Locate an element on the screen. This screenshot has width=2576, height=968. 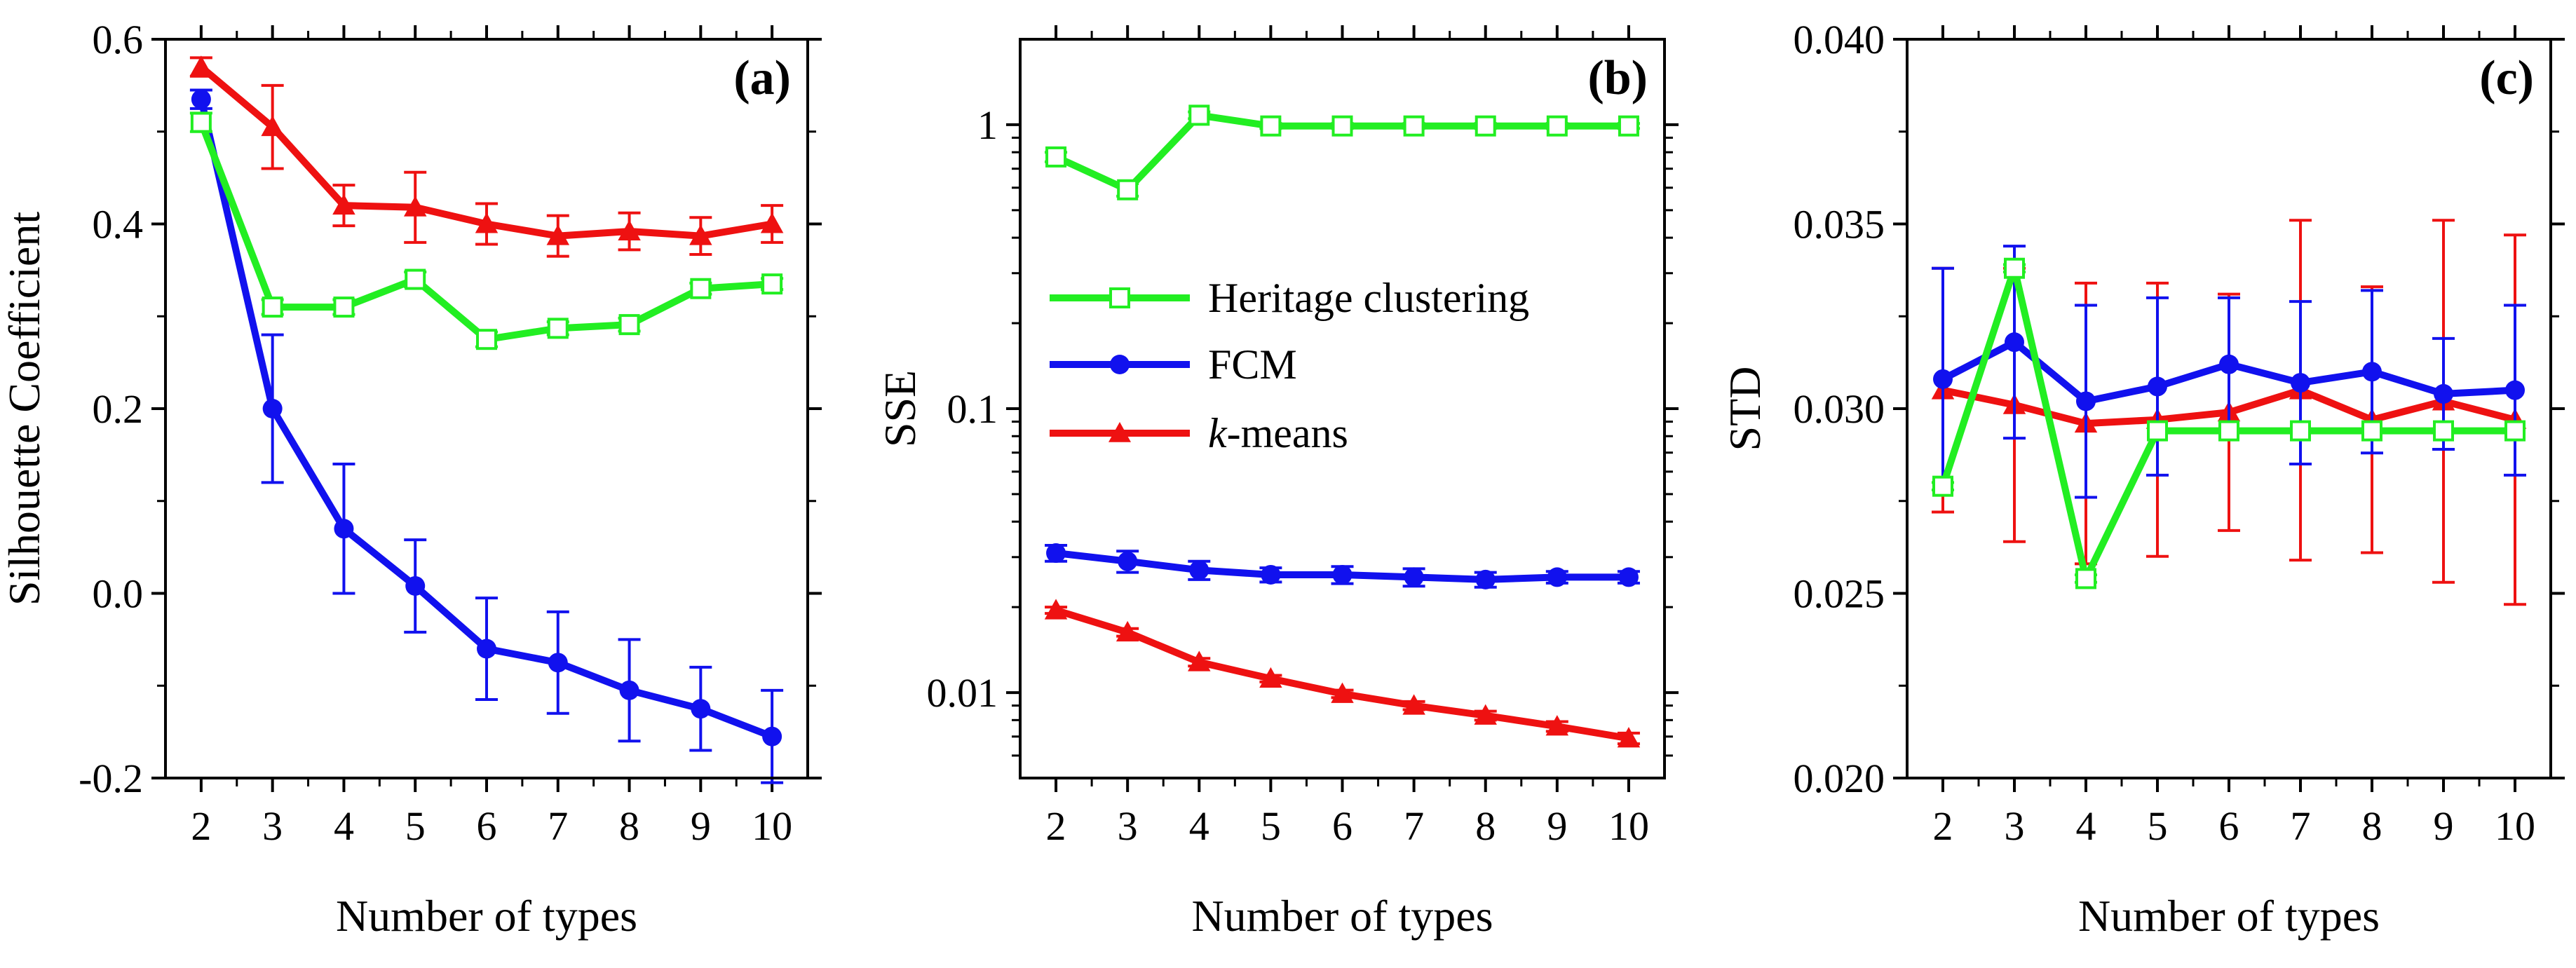
legend-label-fcm: FCM is located at coordinates (1252, 365).